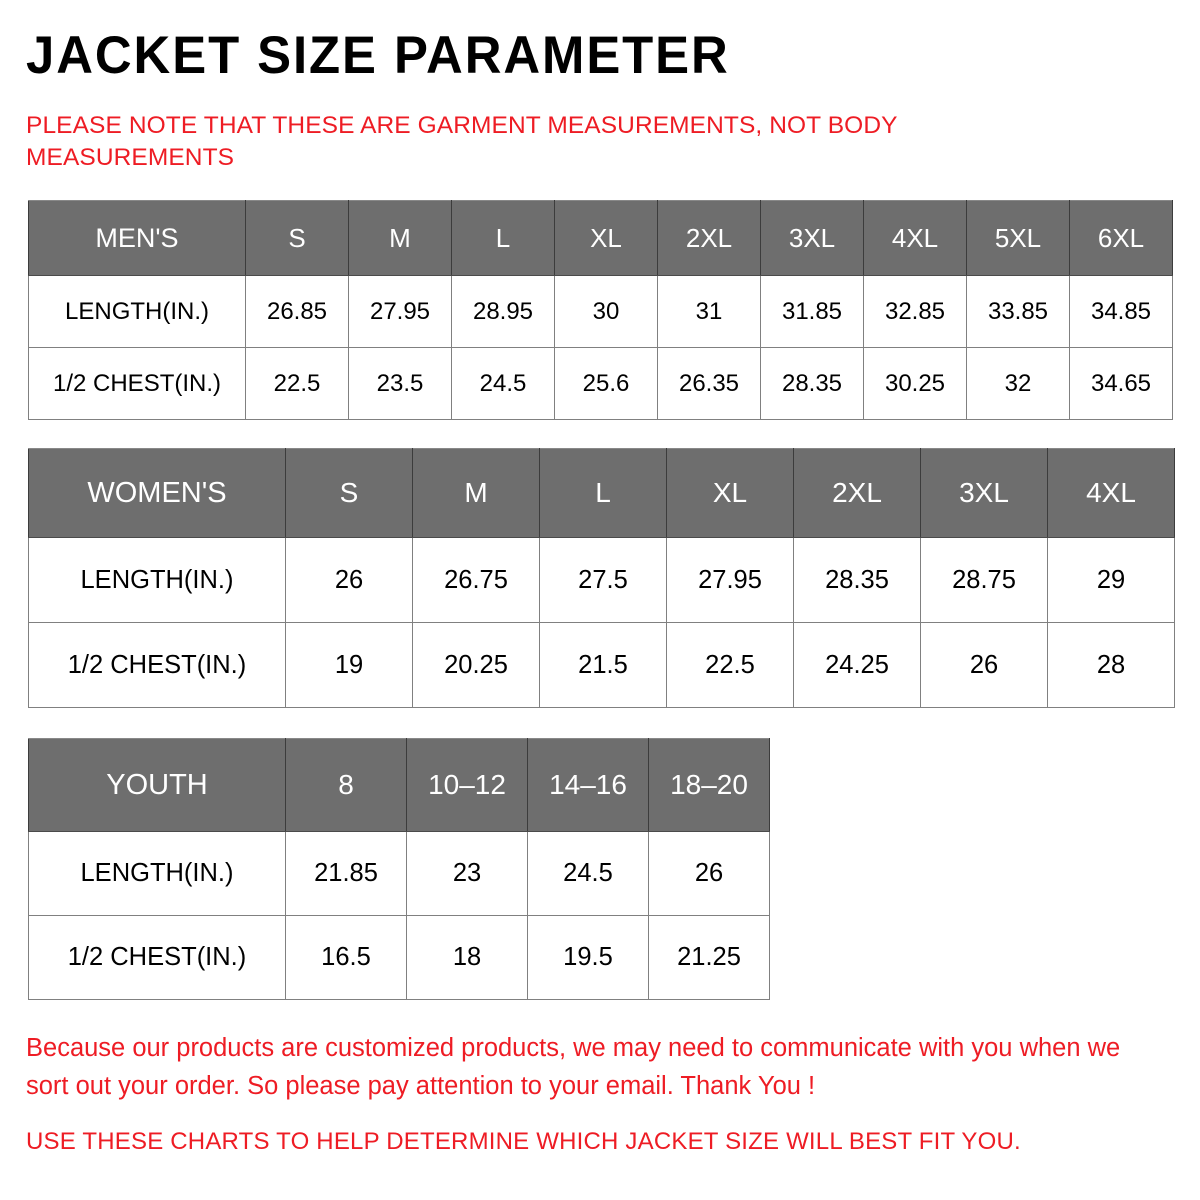  What do you see at coordinates (709, 957) in the screenshot?
I see `youth-cell-r2-c4: 21.25` at bounding box center [709, 957].